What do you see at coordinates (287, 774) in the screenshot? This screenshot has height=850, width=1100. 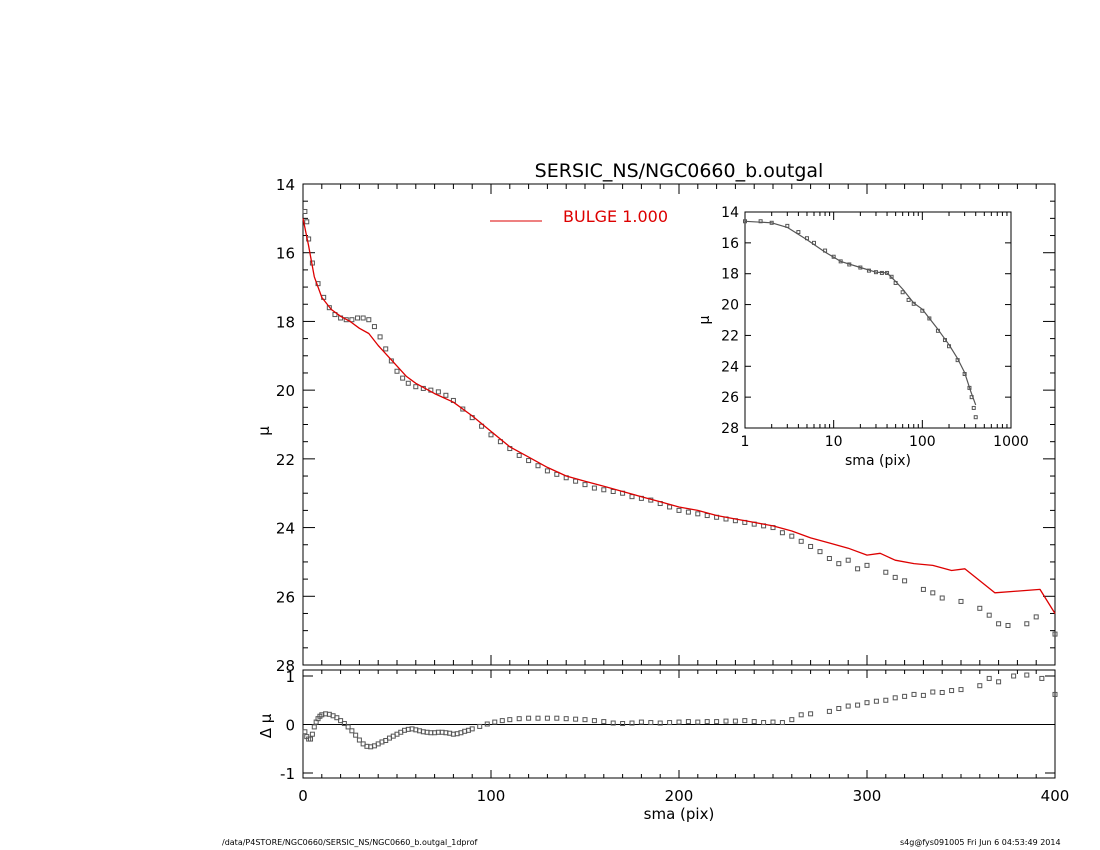 I see `residual-y-tick-label: -1` at bounding box center [287, 774].